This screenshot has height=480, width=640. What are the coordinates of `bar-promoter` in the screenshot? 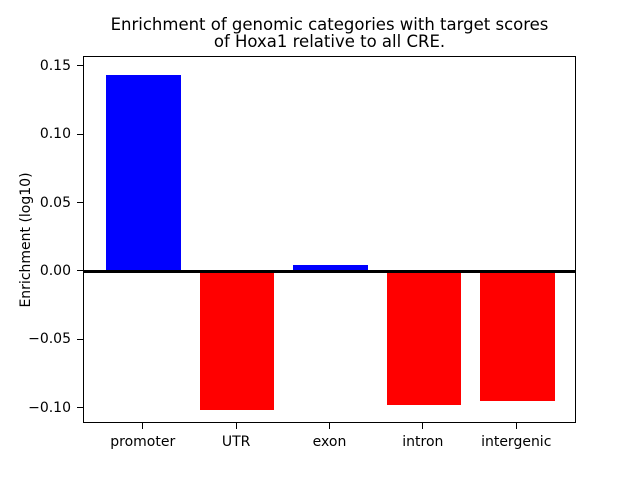 It's located at (144, 173).